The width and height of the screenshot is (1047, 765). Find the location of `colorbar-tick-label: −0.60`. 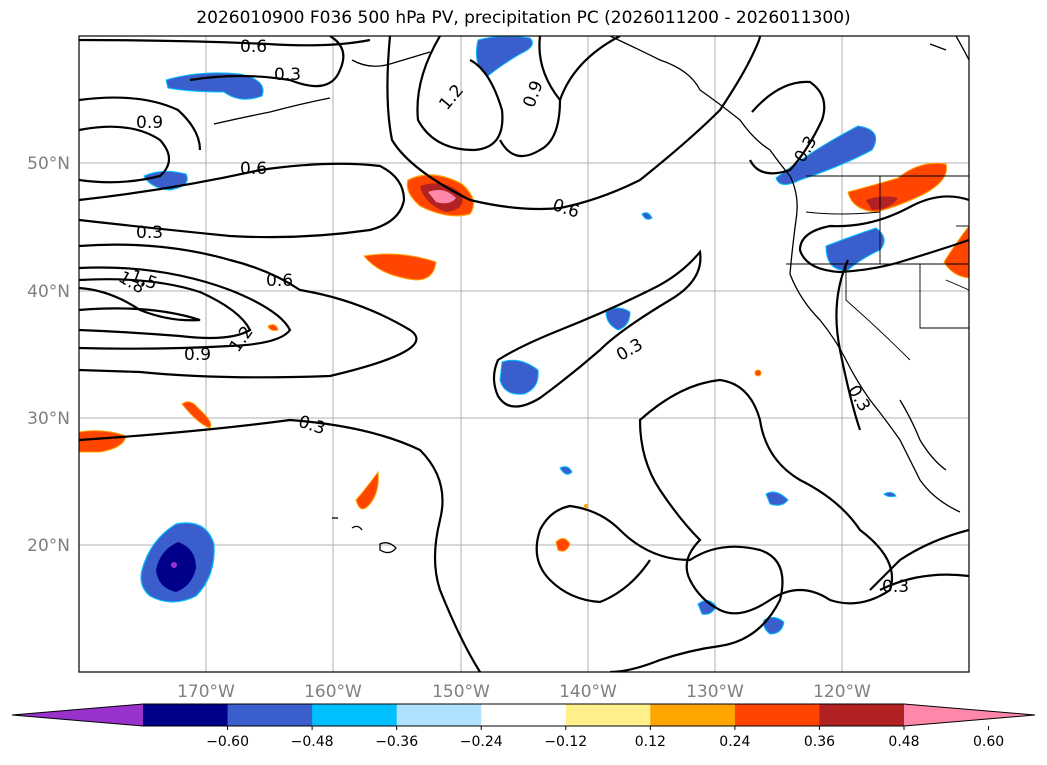

colorbar-tick-label: −0.60 is located at coordinates (227, 742).